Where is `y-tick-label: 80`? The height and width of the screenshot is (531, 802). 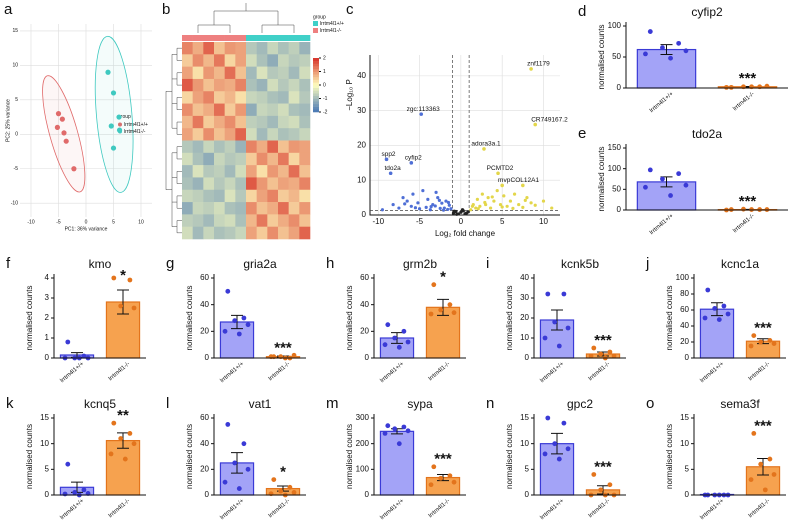
y-tick-label: 80 is located at coordinates (684, 293).